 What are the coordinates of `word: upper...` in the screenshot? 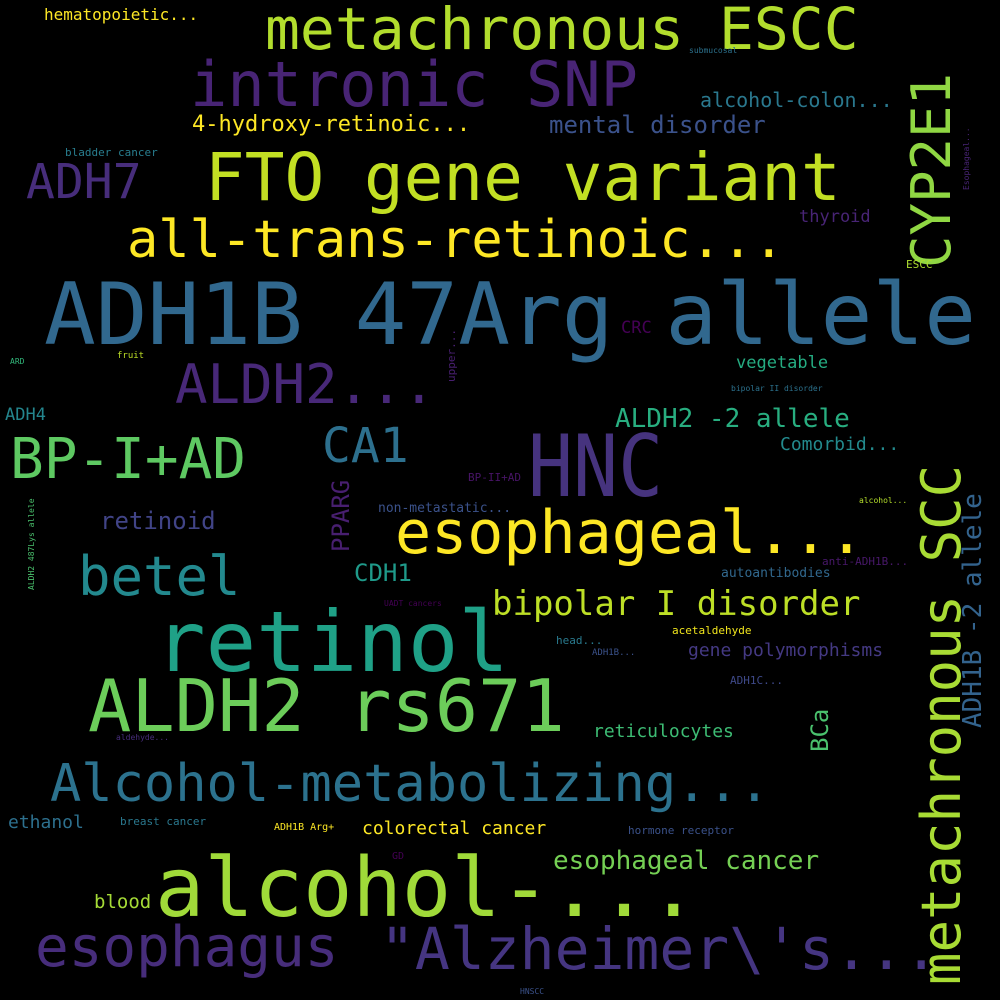 It's located at (451, 355).